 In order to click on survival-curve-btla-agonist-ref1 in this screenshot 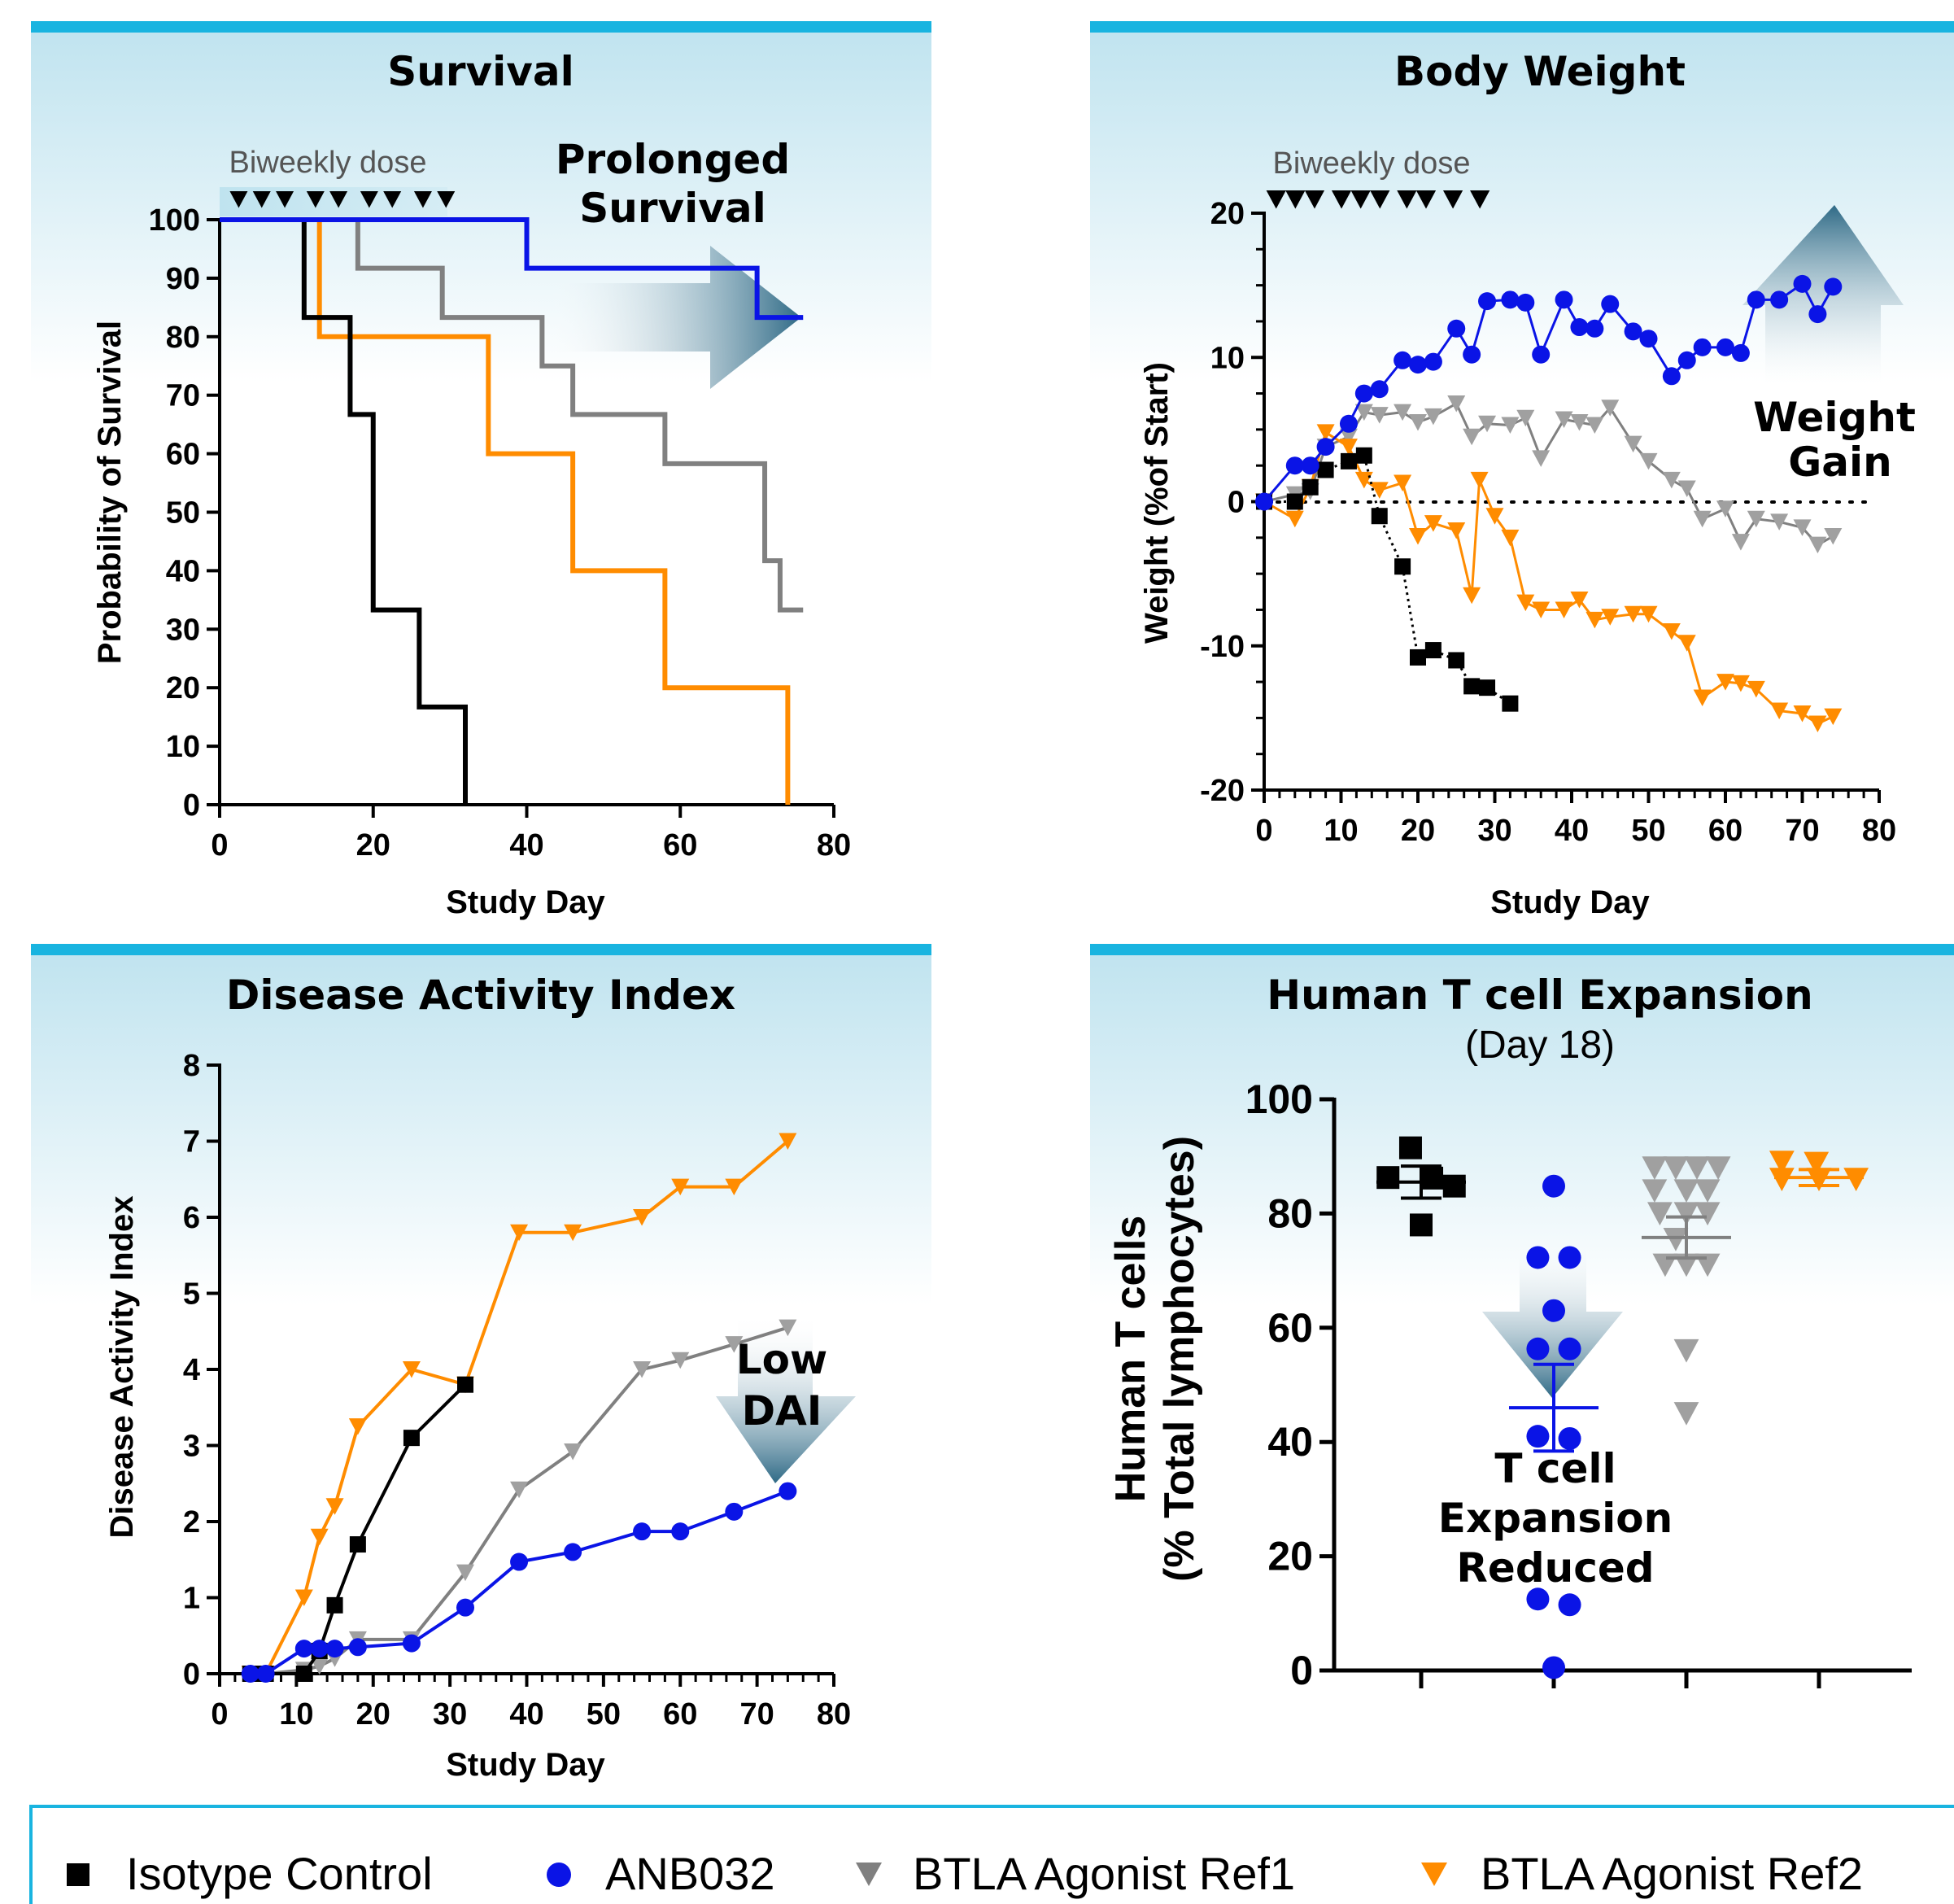, I will do `click(512, 415)`.